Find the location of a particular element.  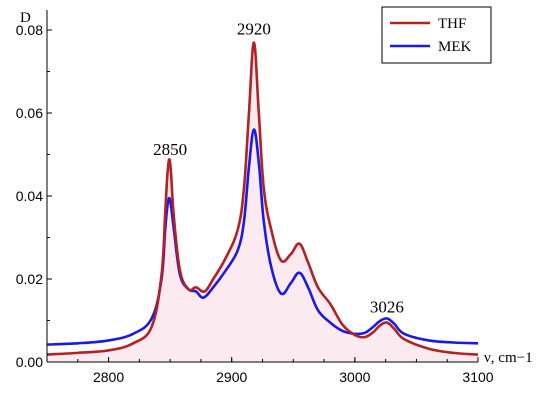

x-tick-label: 3000 is located at coordinates (354, 377).